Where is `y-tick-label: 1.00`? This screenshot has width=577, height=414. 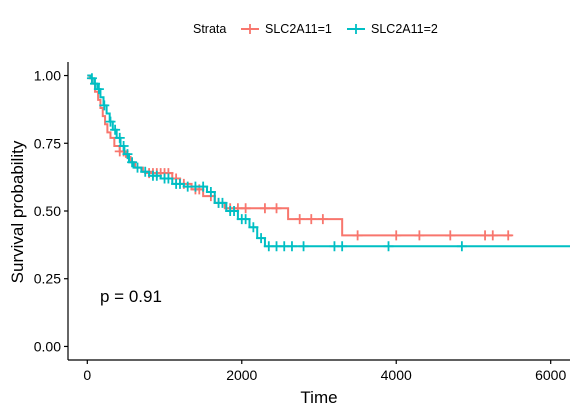
y-tick-label: 1.00 is located at coordinates (47, 76).